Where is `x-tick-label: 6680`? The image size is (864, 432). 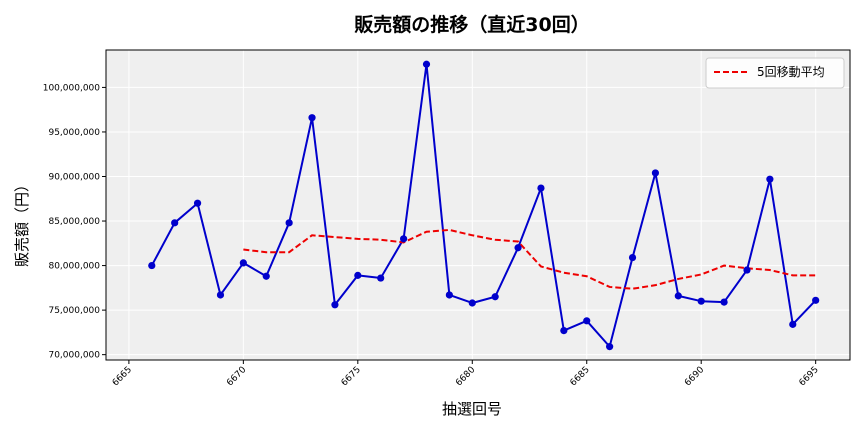
x-tick-label: 6680 is located at coordinates (465, 376).